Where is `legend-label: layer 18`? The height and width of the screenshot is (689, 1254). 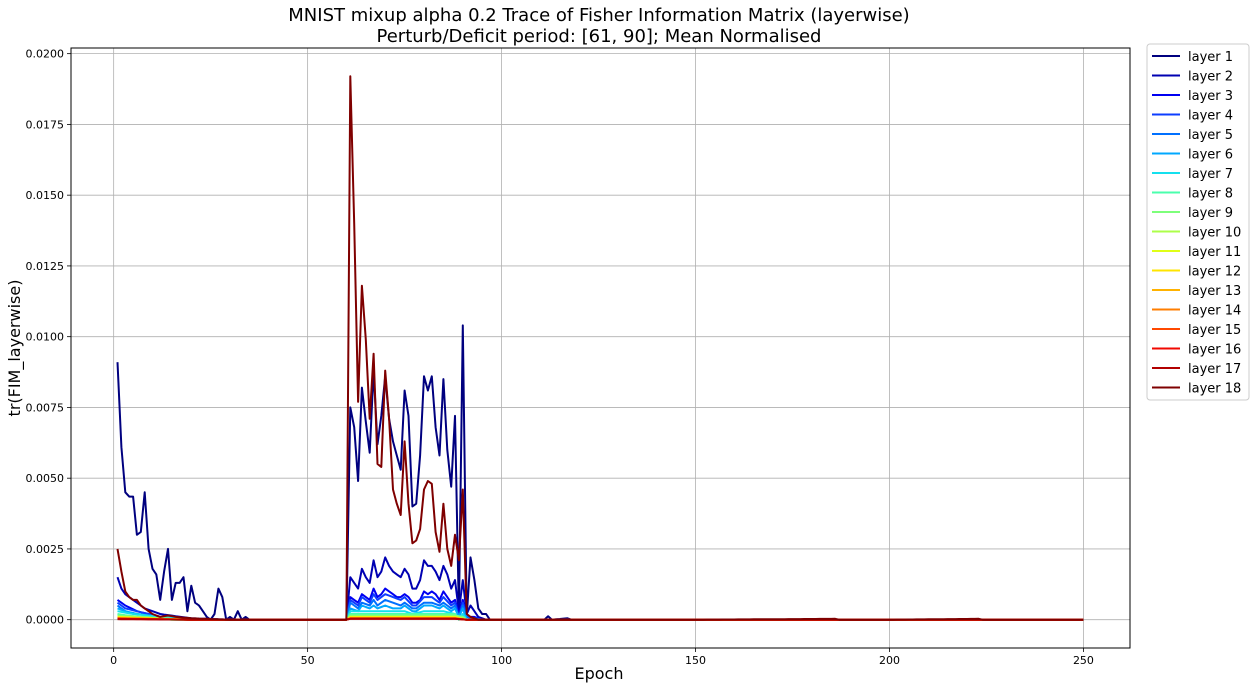 legend-label: layer 18 is located at coordinates (1214, 389).